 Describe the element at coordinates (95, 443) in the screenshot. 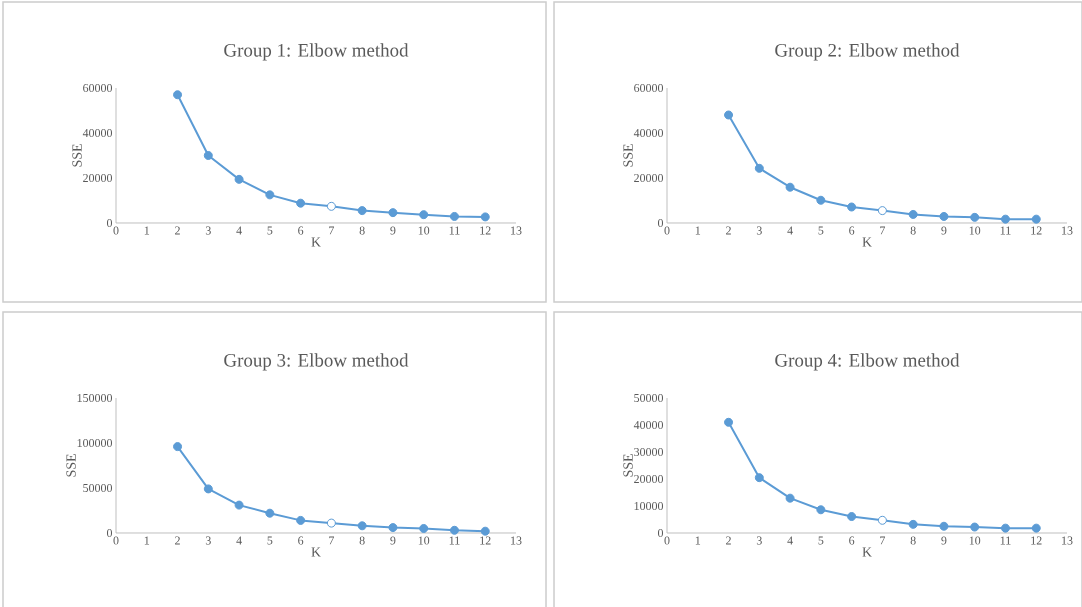

I see `y-tick-label: 100000` at that location.